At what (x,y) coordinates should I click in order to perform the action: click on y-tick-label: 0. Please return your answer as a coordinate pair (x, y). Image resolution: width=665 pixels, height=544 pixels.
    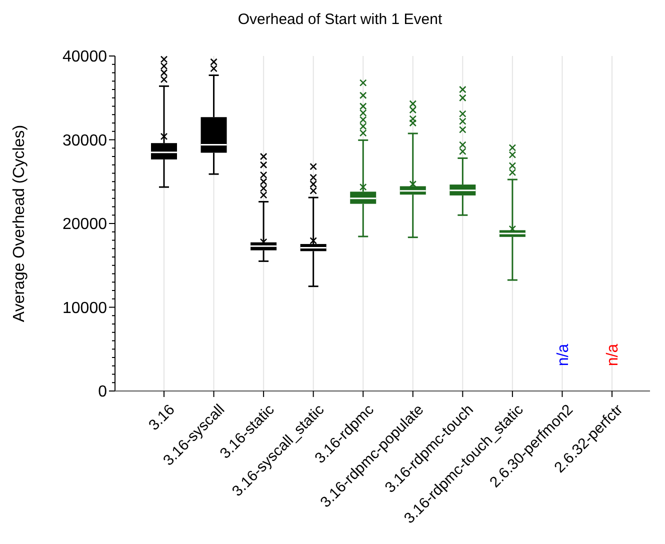
    Looking at the image, I should click on (103, 392).